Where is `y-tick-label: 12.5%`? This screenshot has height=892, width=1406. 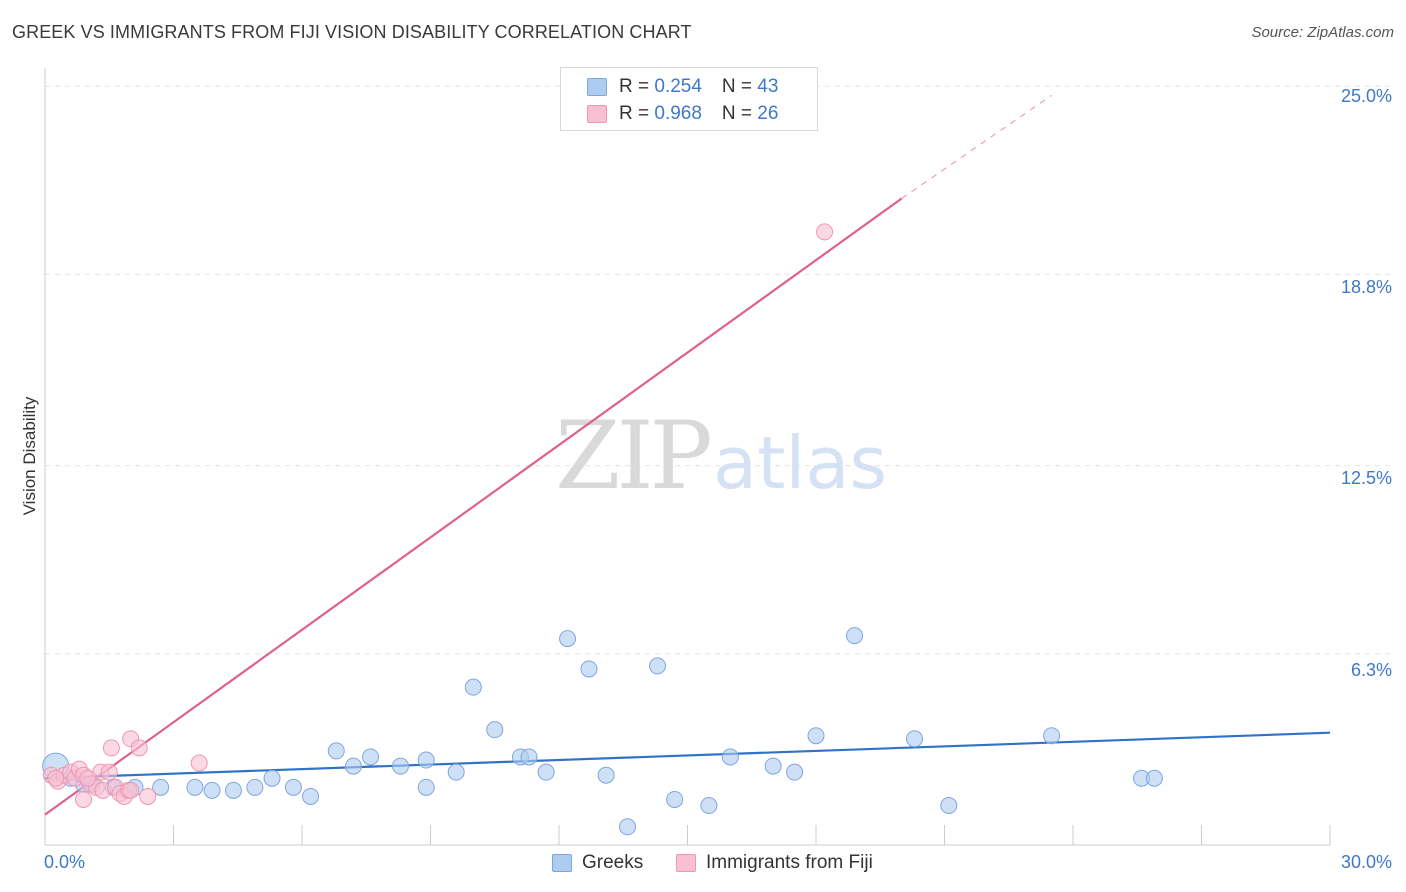
y-tick-label: 12.5% is located at coordinates (1366, 478).